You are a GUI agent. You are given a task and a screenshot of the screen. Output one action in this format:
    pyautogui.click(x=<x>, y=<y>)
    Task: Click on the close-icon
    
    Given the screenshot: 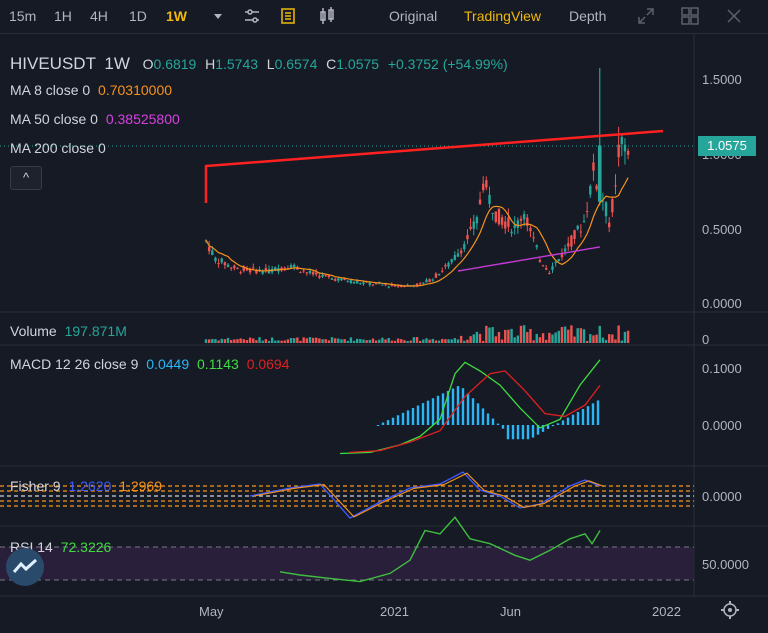 What is the action you would take?
    pyautogui.click(x=734, y=16)
    